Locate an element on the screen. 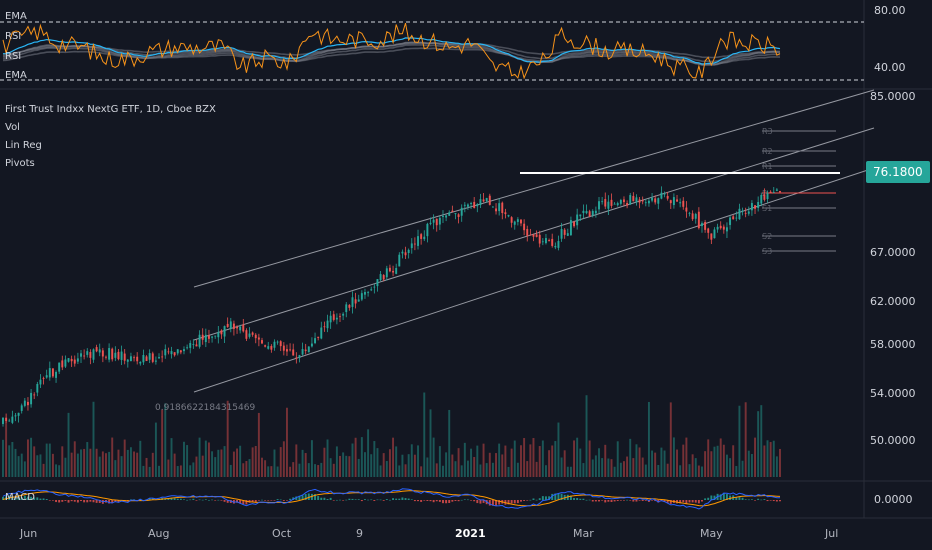 Image resolution: width=932 pixels, height=550 pixels. pivot-label-s2: S2 is located at coordinates (767, 236).